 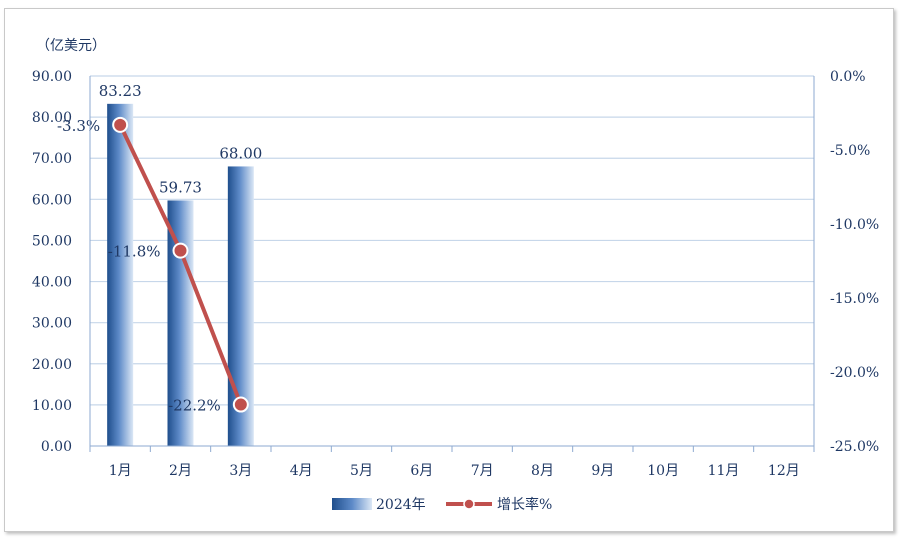 I want to click on x-tick-label: 4月, so click(x=301, y=471).